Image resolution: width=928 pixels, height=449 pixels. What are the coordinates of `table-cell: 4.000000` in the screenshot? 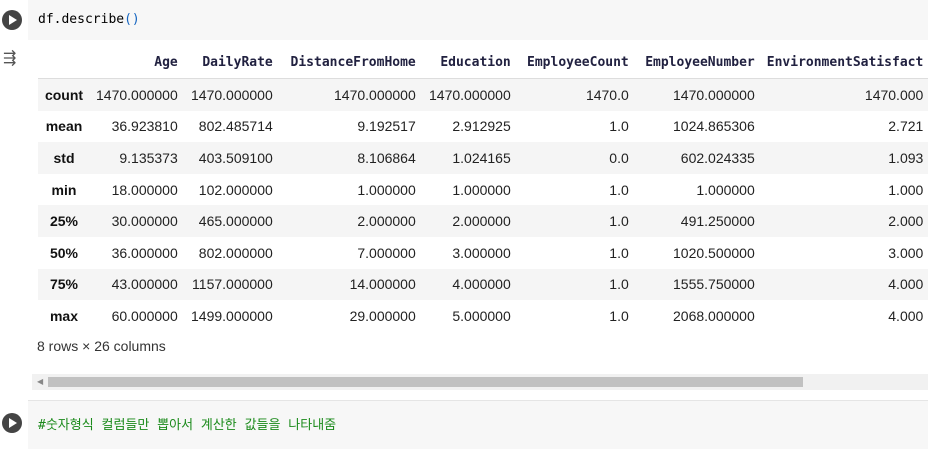 It's located at (469, 284).